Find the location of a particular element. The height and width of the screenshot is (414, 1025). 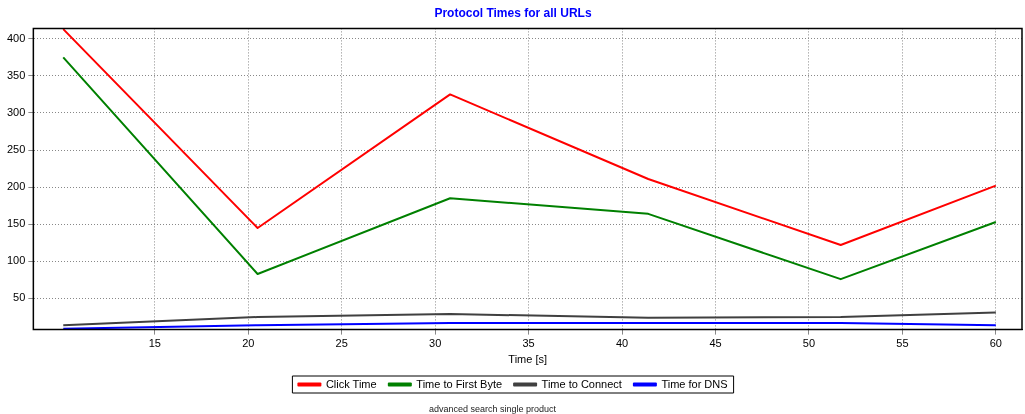

x-tick-label: 60 is located at coordinates (995, 343).